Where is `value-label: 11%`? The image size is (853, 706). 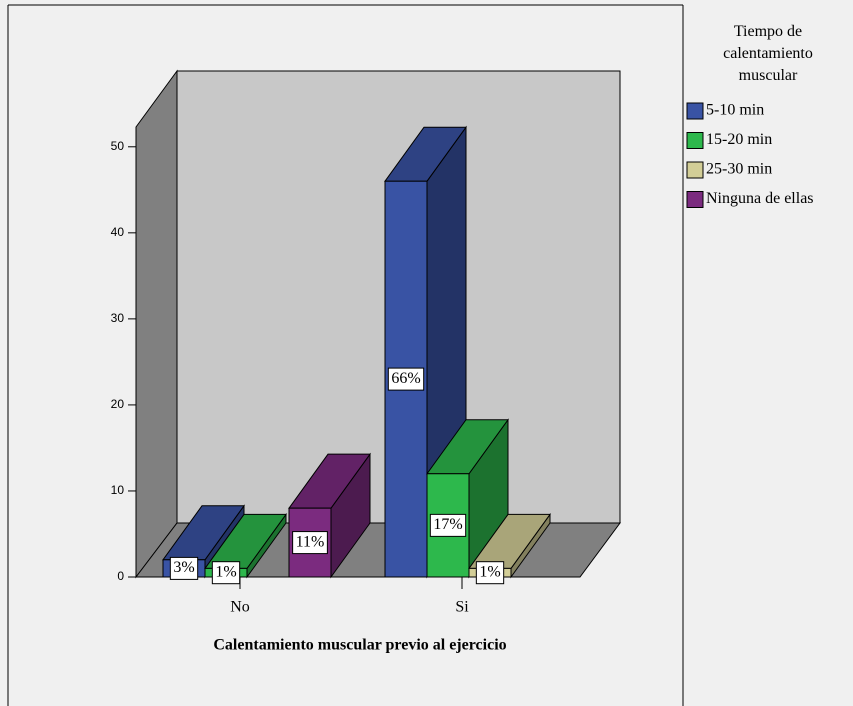 value-label: 11% is located at coordinates (310, 541).